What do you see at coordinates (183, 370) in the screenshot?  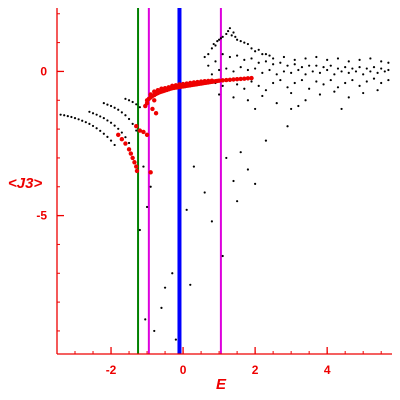 I see `x-tick-label: 0` at bounding box center [183, 370].